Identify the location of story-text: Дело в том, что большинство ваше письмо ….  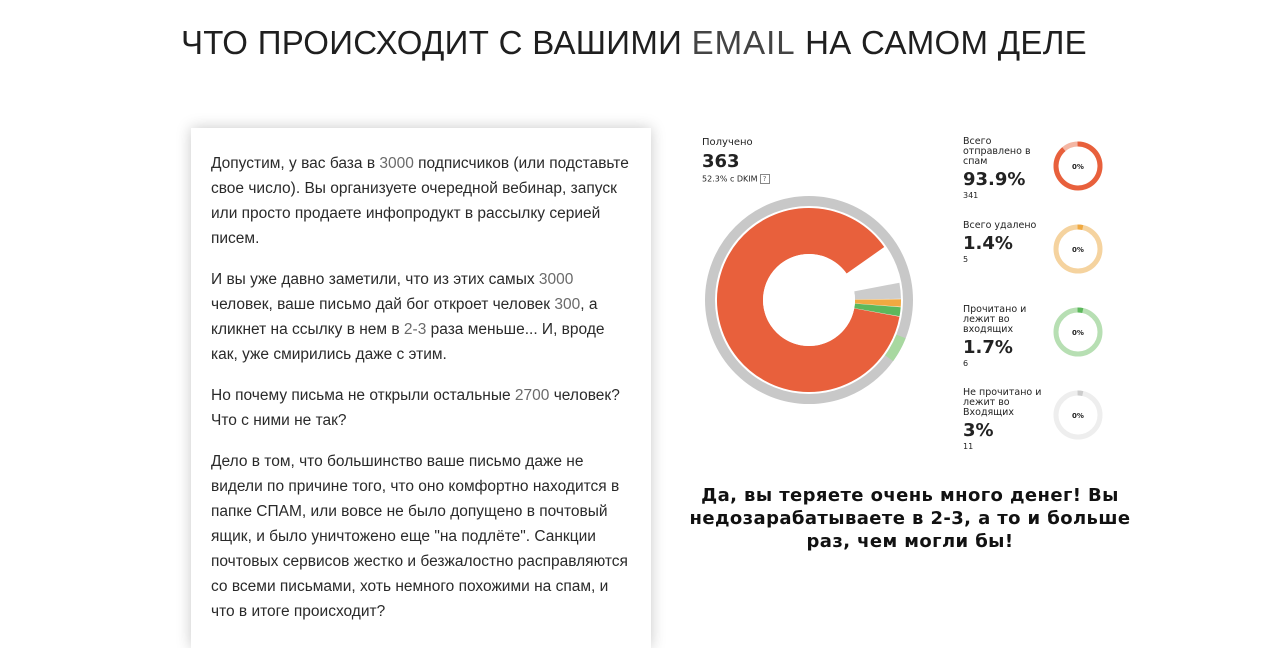
(419, 536).